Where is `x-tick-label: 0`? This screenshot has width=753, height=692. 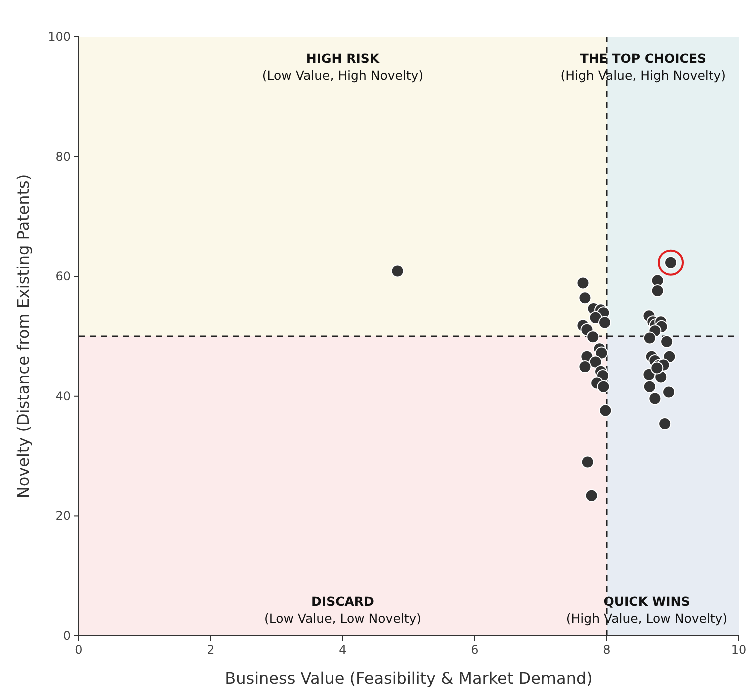
x-tick-label: 0 is located at coordinates (79, 650).